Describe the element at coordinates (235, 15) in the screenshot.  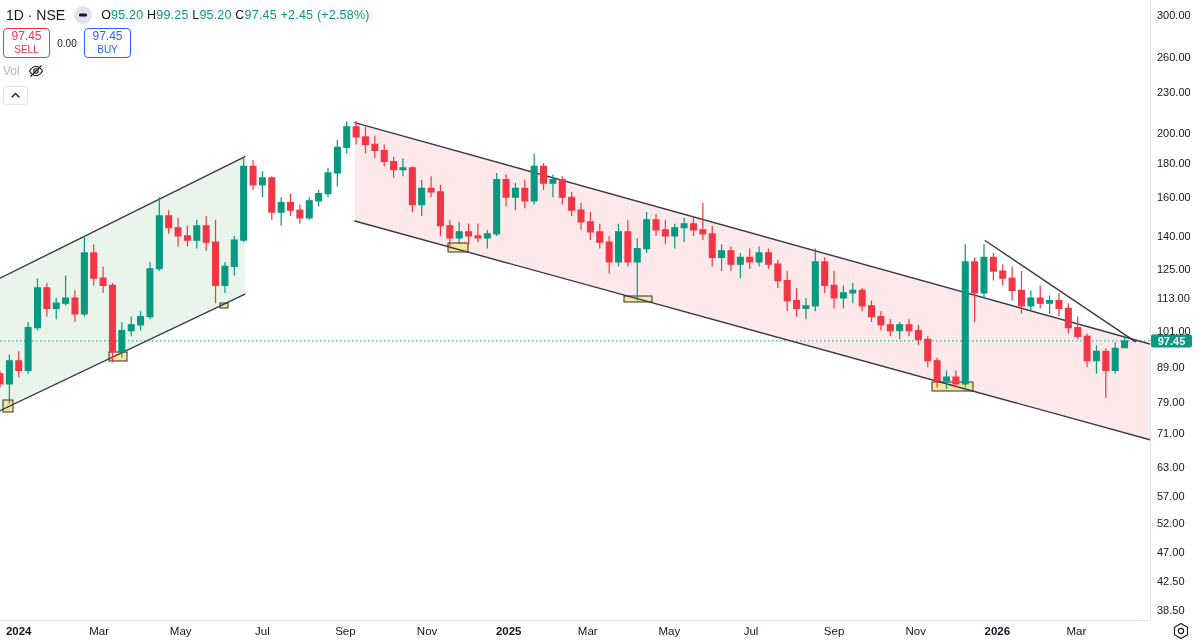
I see `annotation: O95.20 H99.25 L95.20 C97.45 +2.45 (+2.58%)` at that location.